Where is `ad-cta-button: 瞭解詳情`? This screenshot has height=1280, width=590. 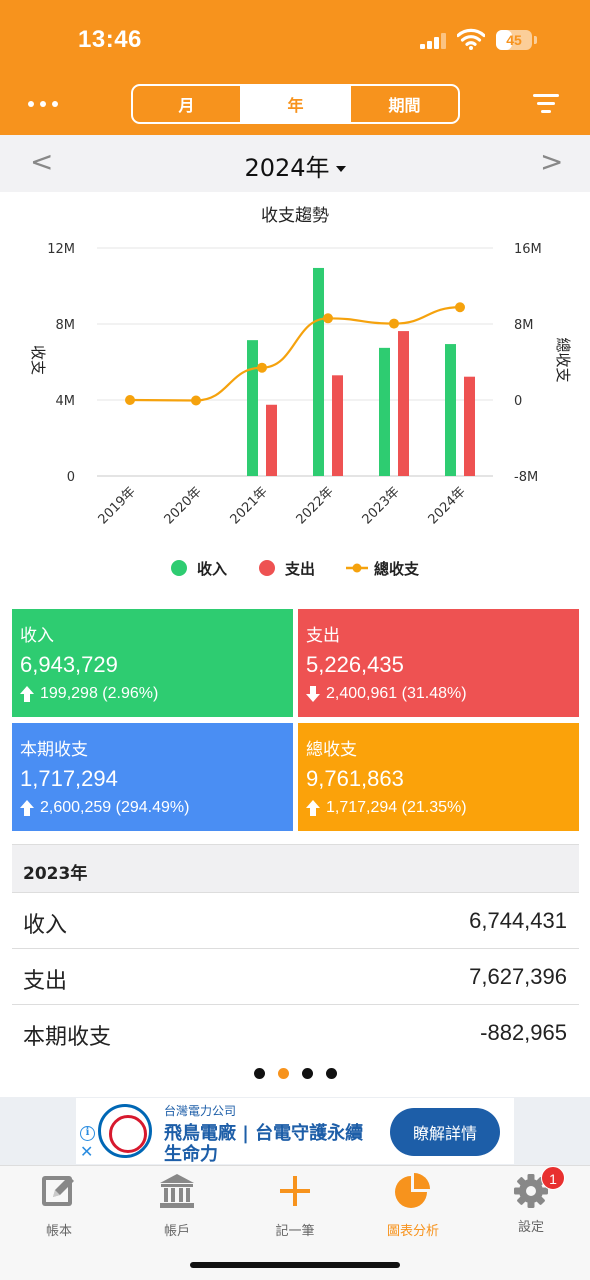 ad-cta-button: 瞭解詳情 is located at coordinates (445, 1132).